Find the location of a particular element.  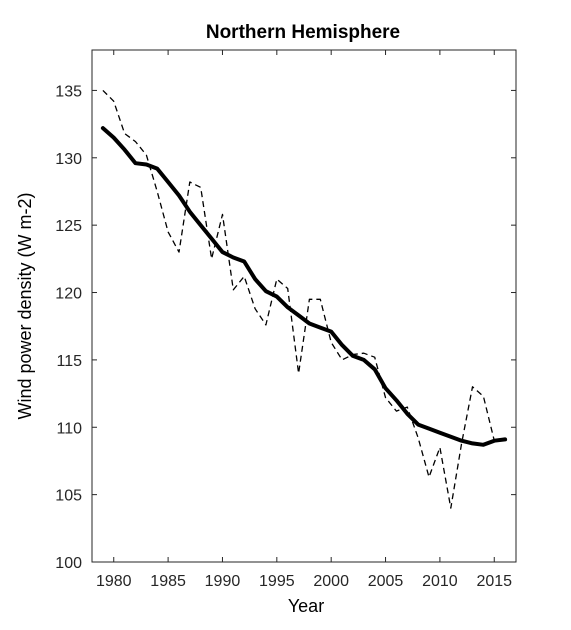

y-tick-label: 105 is located at coordinates (68, 496).